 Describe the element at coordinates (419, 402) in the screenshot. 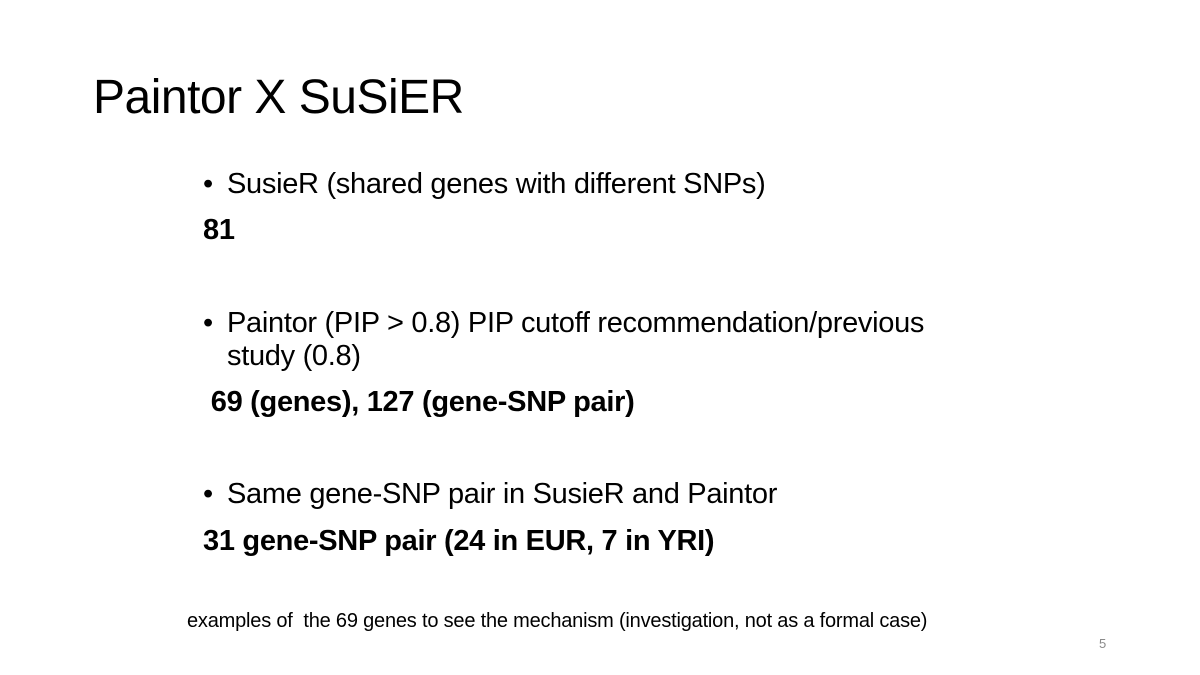

I see `result-paintor: 69 (genes), 127 (gene-SNP pair)` at that location.